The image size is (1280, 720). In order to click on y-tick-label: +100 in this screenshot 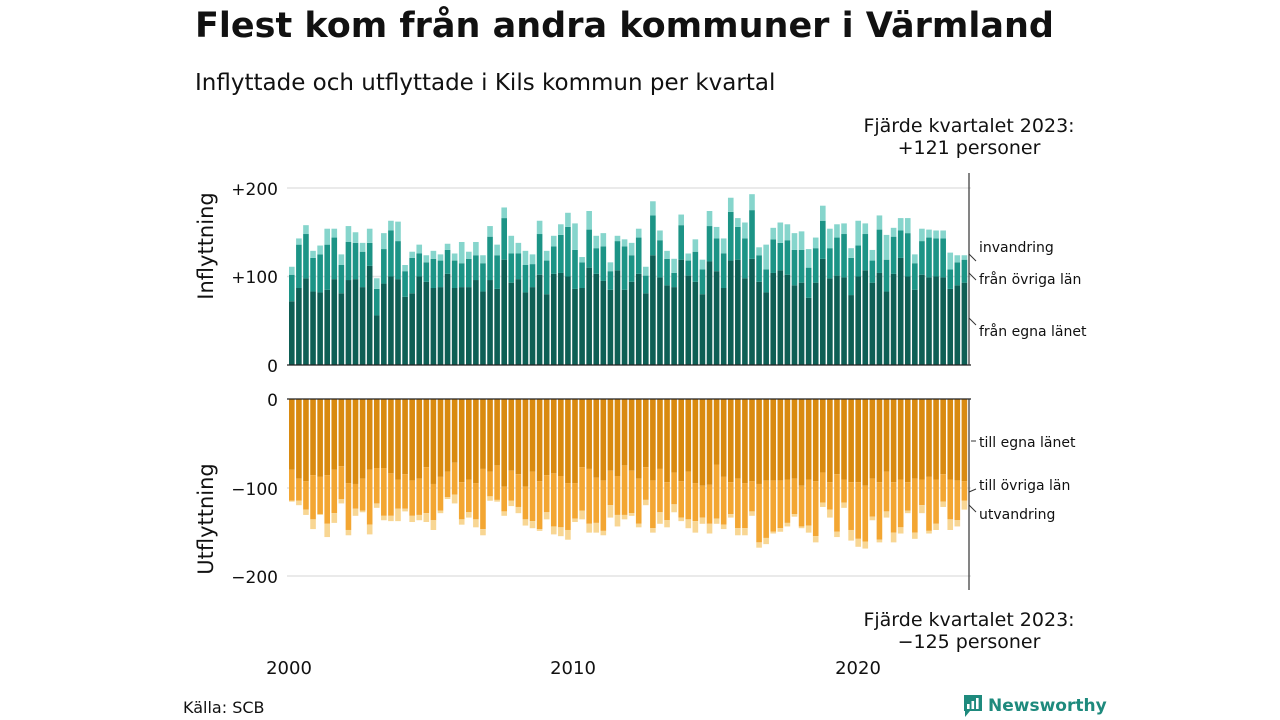, I will do `click(254, 278)`.